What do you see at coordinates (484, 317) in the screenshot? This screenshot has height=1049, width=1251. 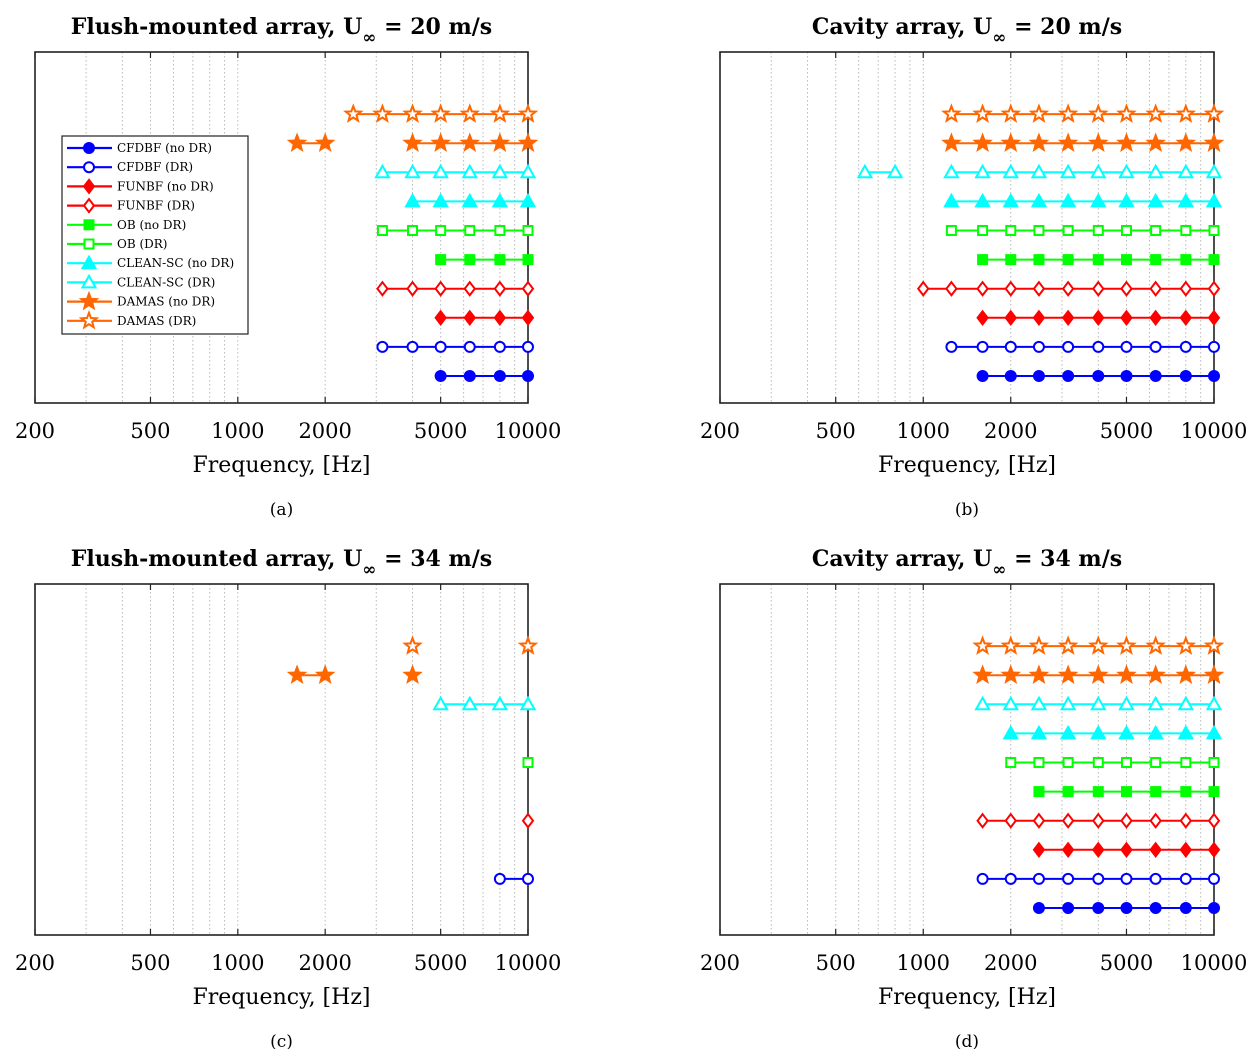 I see `series-funbf-no-dr-` at bounding box center [484, 317].